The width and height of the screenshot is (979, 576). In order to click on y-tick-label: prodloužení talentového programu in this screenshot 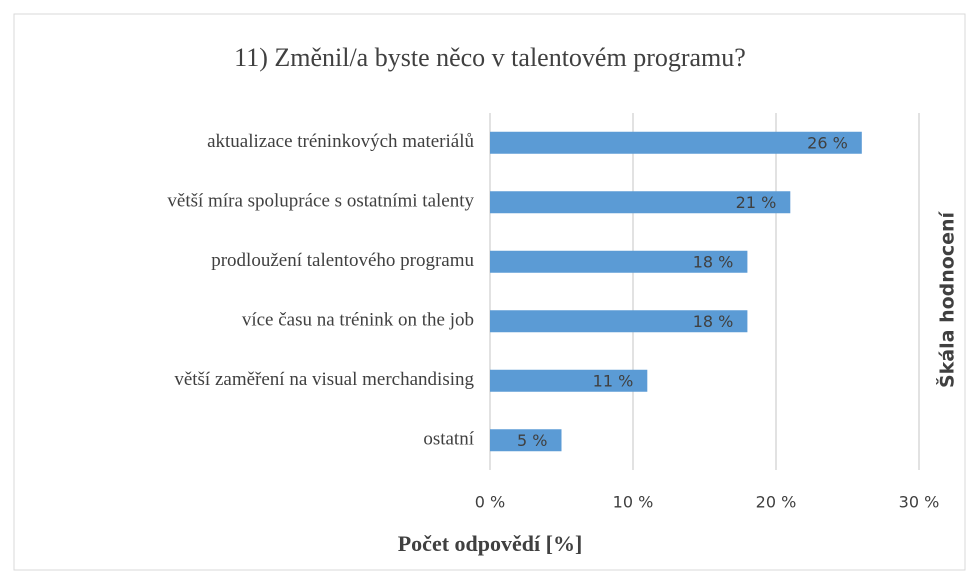, I will do `click(342, 260)`.